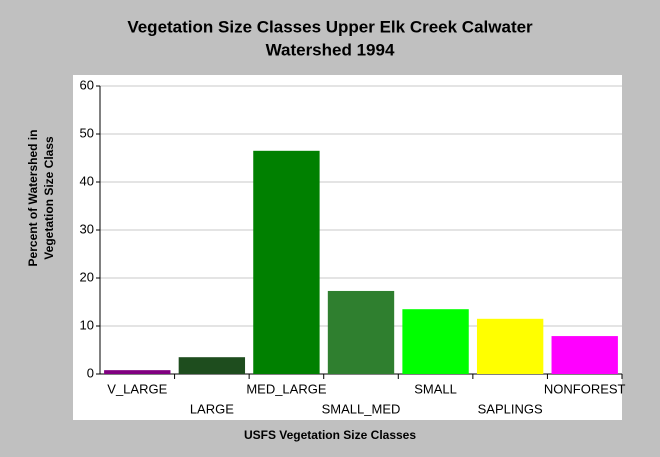 This screenshot has height=457, width=660. What do you see at coordinates (510, 408) in the screenshot?
I see `x-tick-label: SAPLINGS` at bounding box center [510, 408].